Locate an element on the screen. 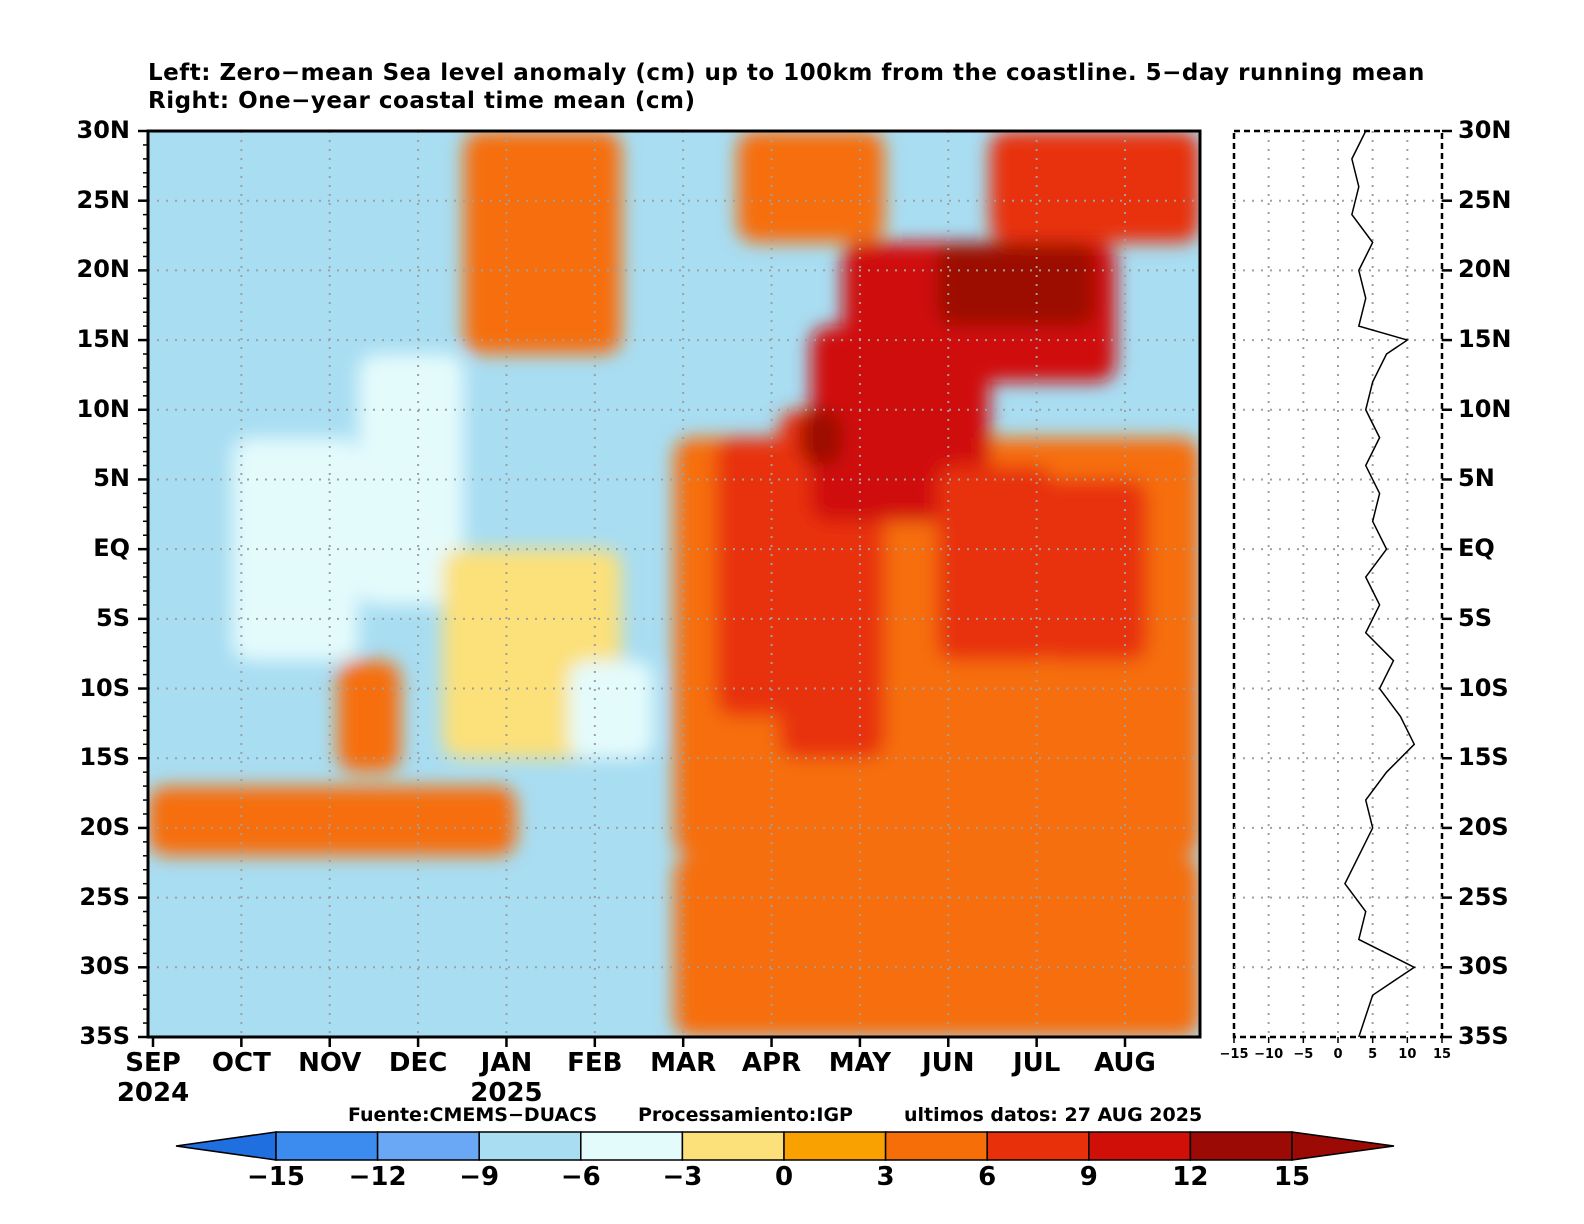 The image size is (1584, 1224). y-tick-label-left: 10N is located at coordinates (103, 408).